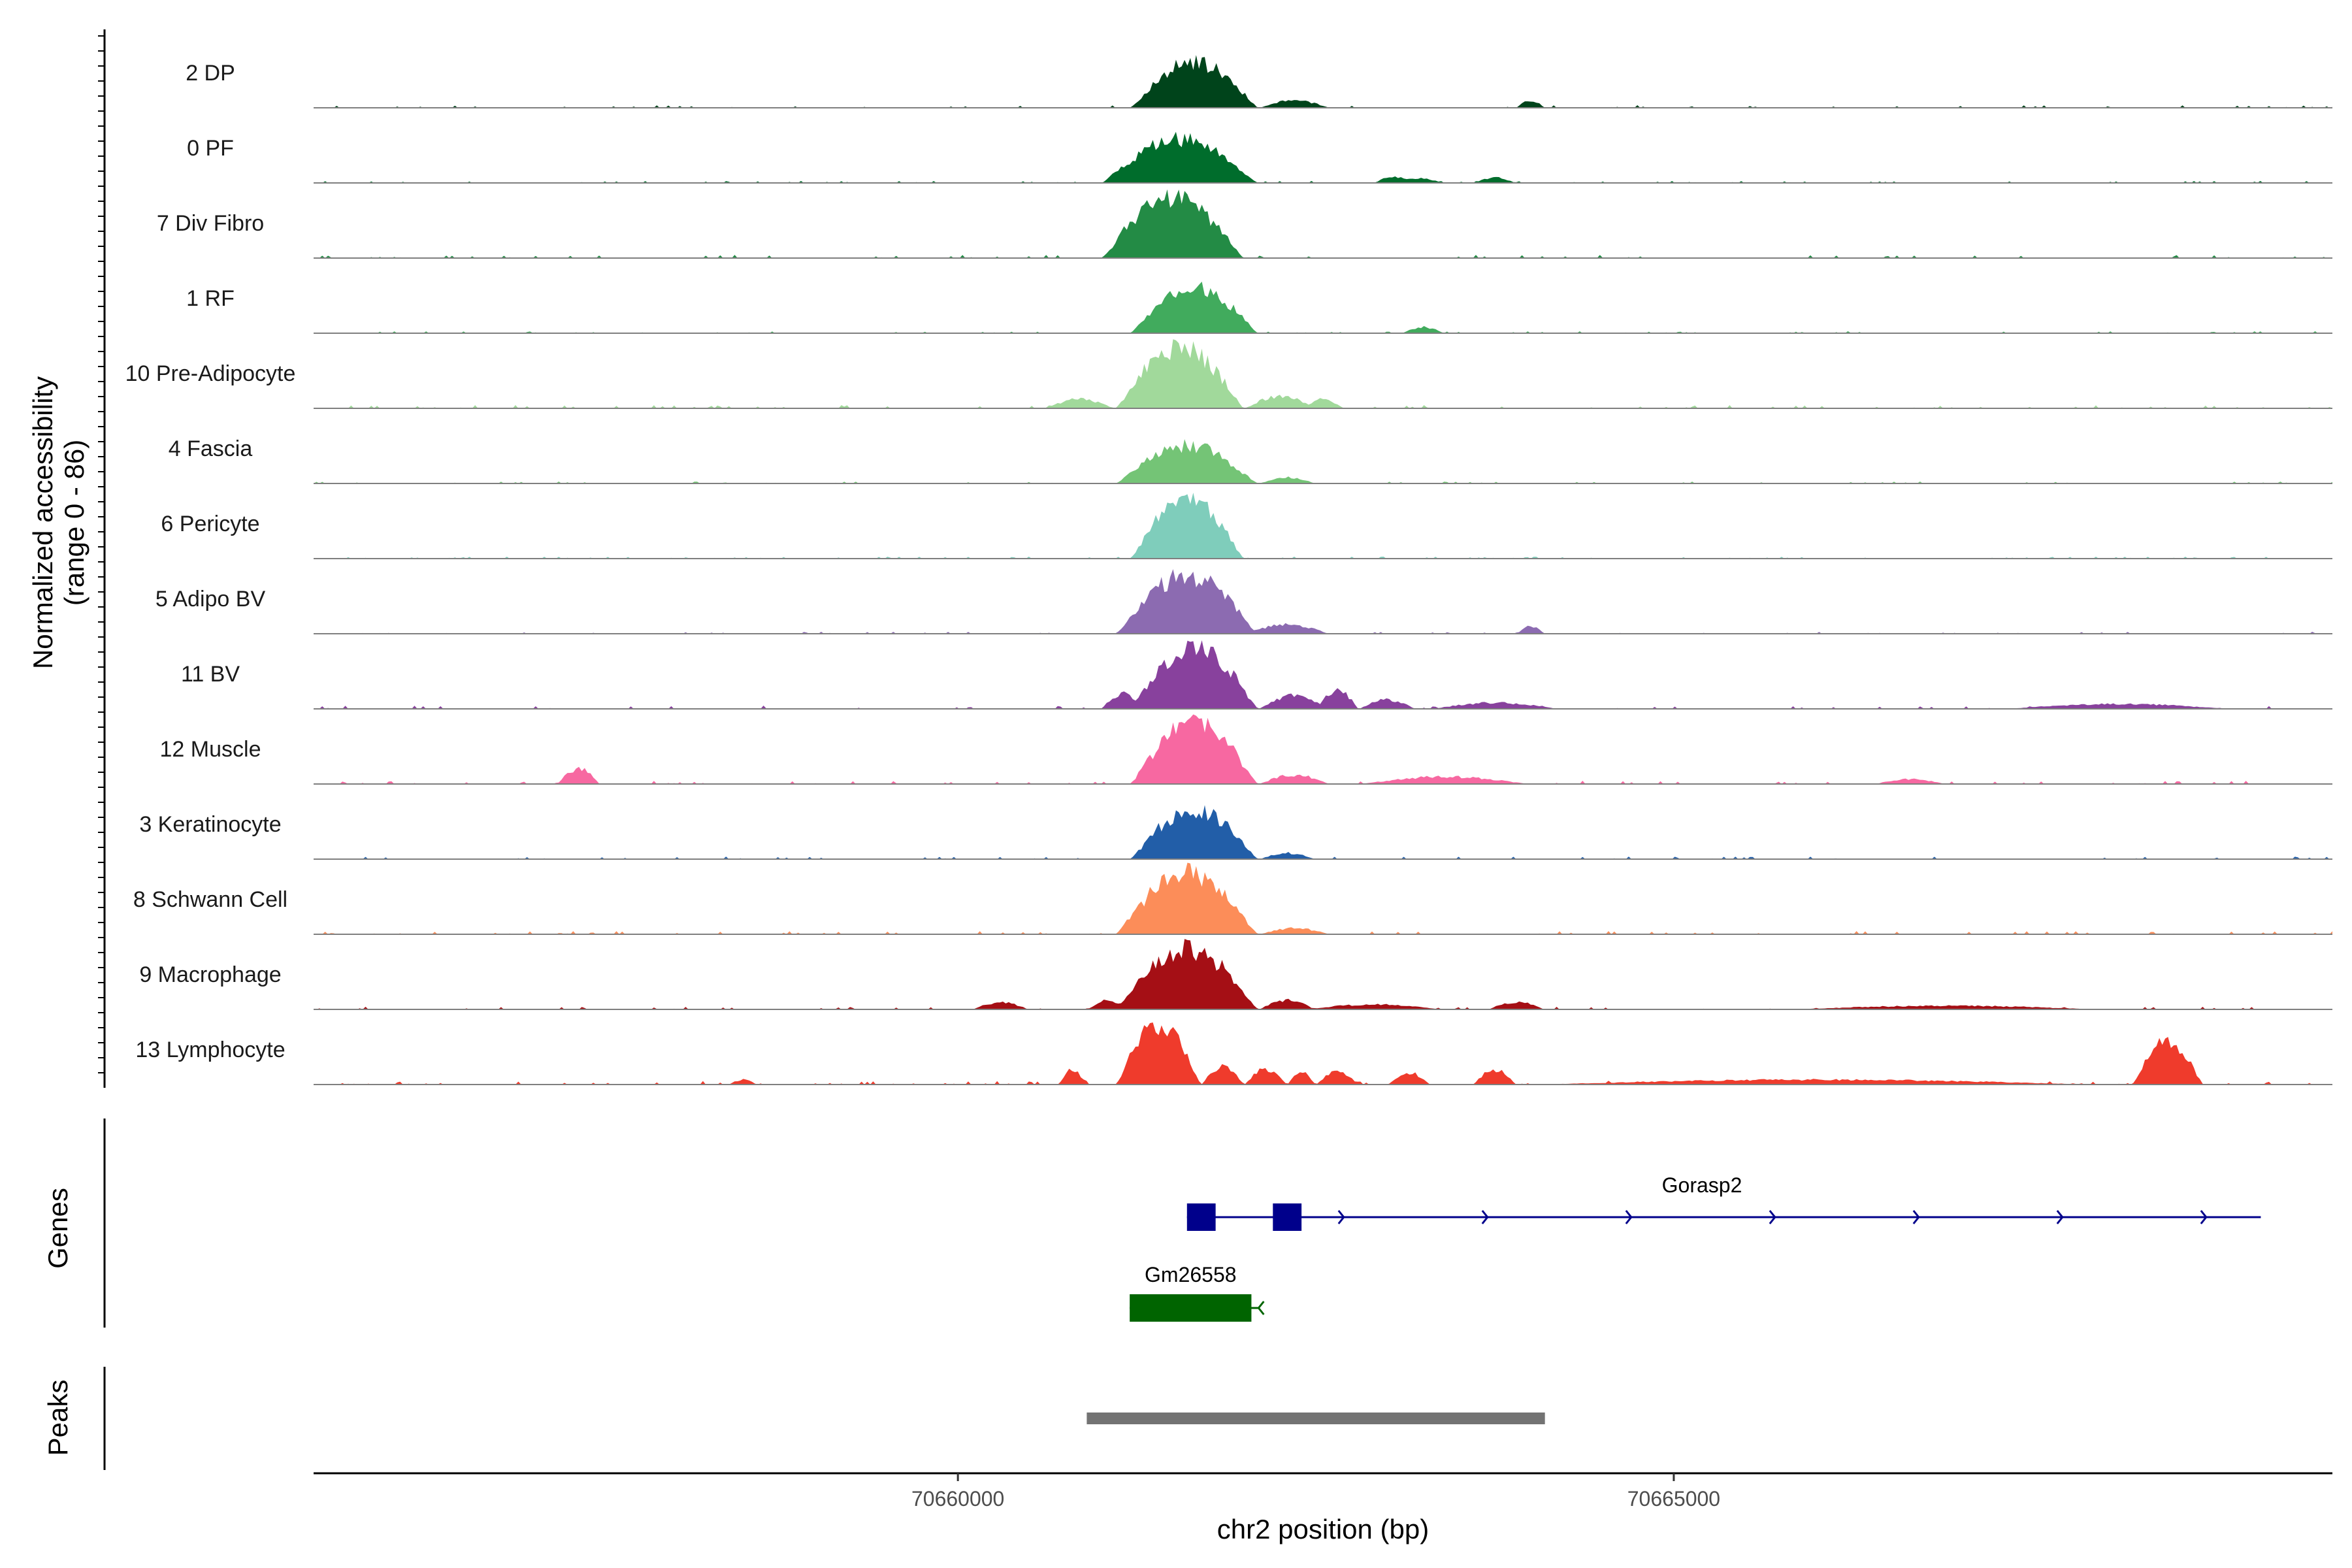 Image resolution: width=2352 pixels, height=1568 pixels. I want to click on track-label: 8 Schwann Cell, so click(210, 899).